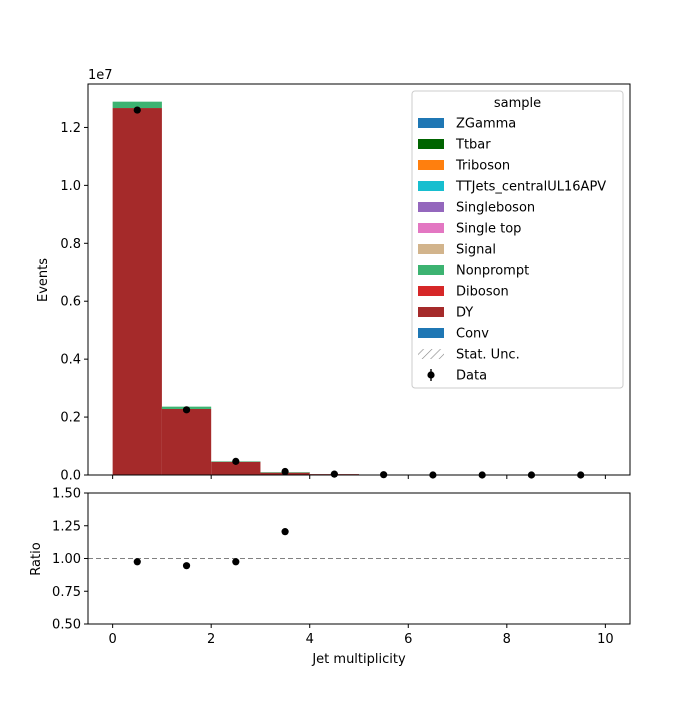 The image size is (700, 704). I want to click on legend-swatch-conv, so click(431, 333).